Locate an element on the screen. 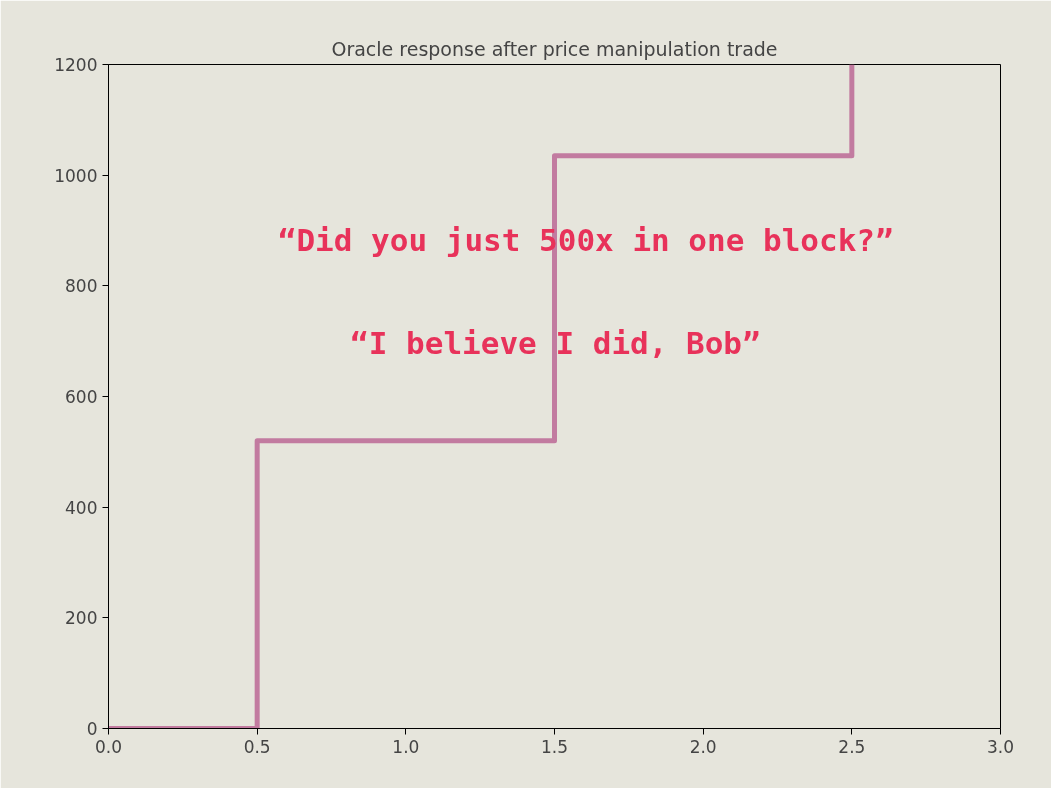 The image size is (1051, 788). x-tick-label: 0.5 is located at coordinates (257, 746).